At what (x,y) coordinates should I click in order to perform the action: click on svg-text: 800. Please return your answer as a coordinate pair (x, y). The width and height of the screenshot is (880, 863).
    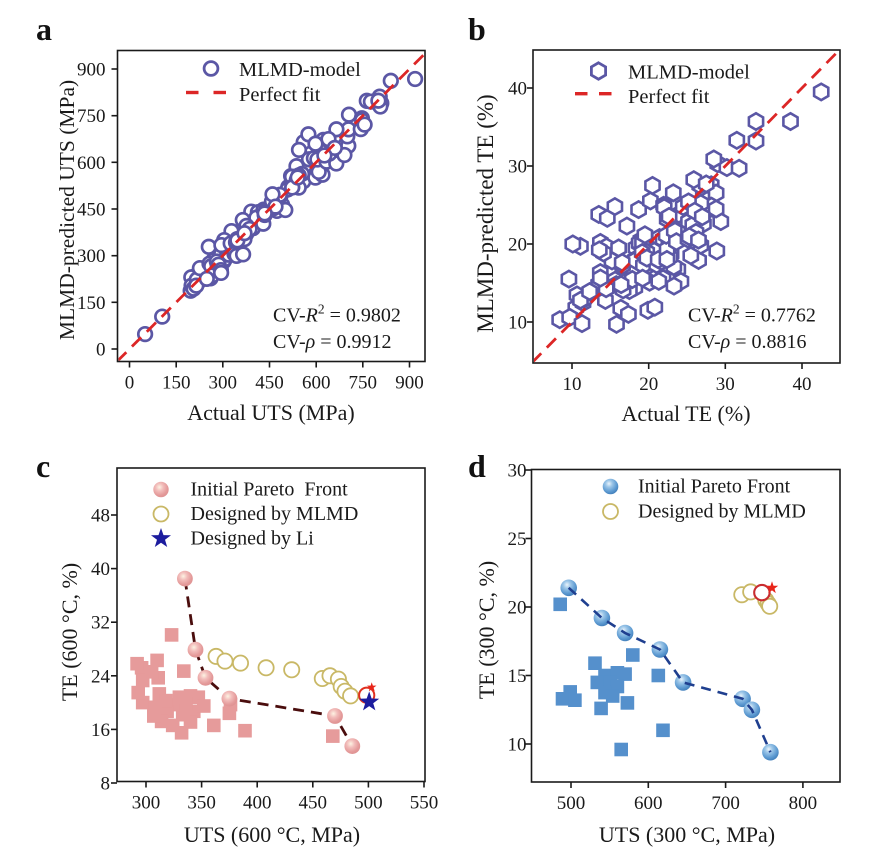
    Looking at the image, I should click on (803, 803).